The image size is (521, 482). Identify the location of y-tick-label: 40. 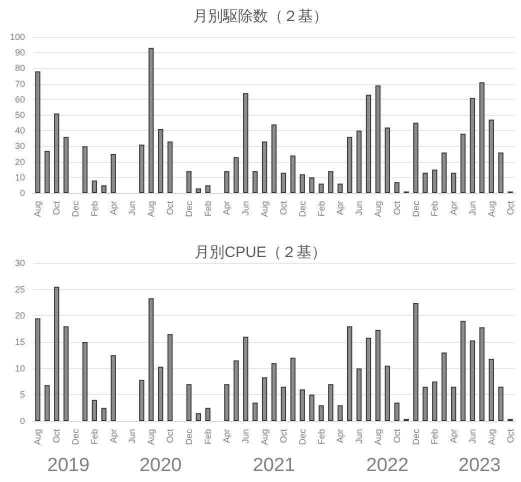
(19, 131).